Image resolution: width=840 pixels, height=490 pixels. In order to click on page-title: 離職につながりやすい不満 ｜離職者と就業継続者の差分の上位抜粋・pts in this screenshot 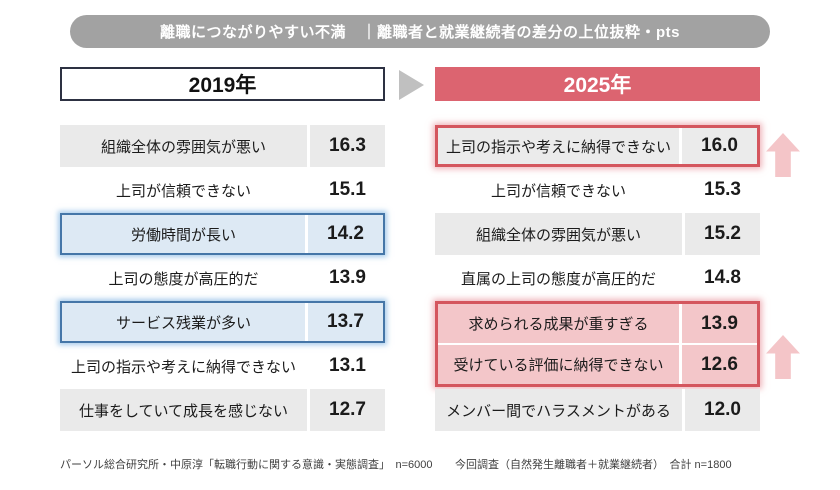, I will do `click(420, 31)`.